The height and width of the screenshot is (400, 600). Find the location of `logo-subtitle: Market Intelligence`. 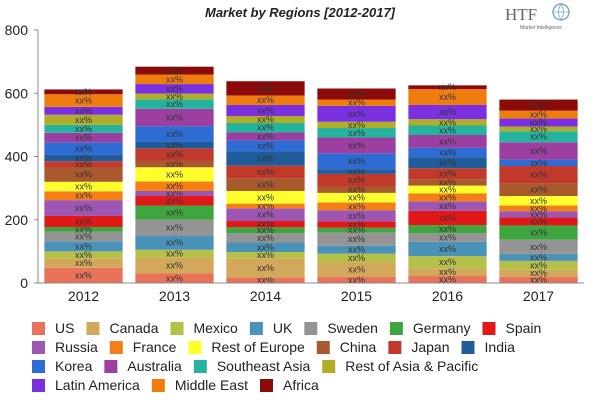

logo-subtitle: Market Intelligence is located at coordinates (541, 28).